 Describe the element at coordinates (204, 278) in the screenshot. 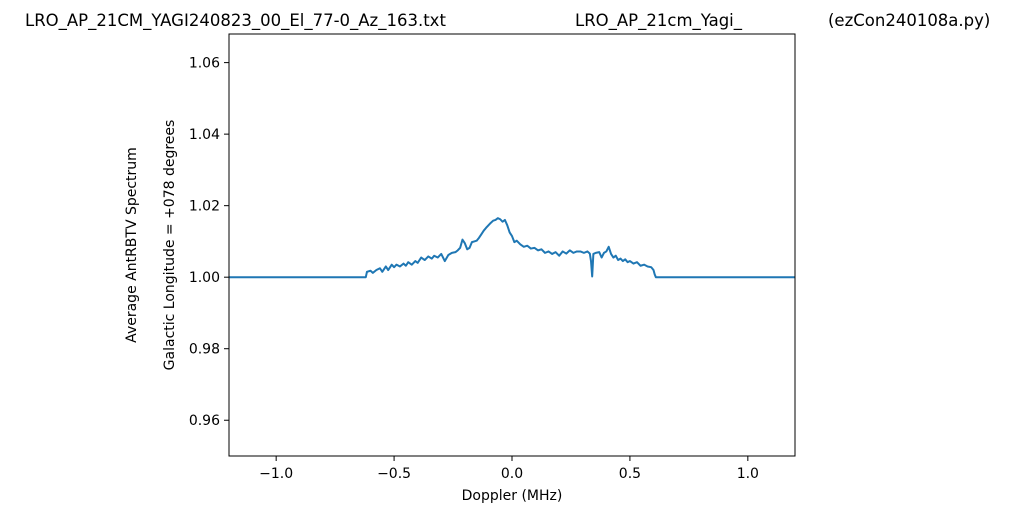

I see `y-tick-label: 1.00` at that location.